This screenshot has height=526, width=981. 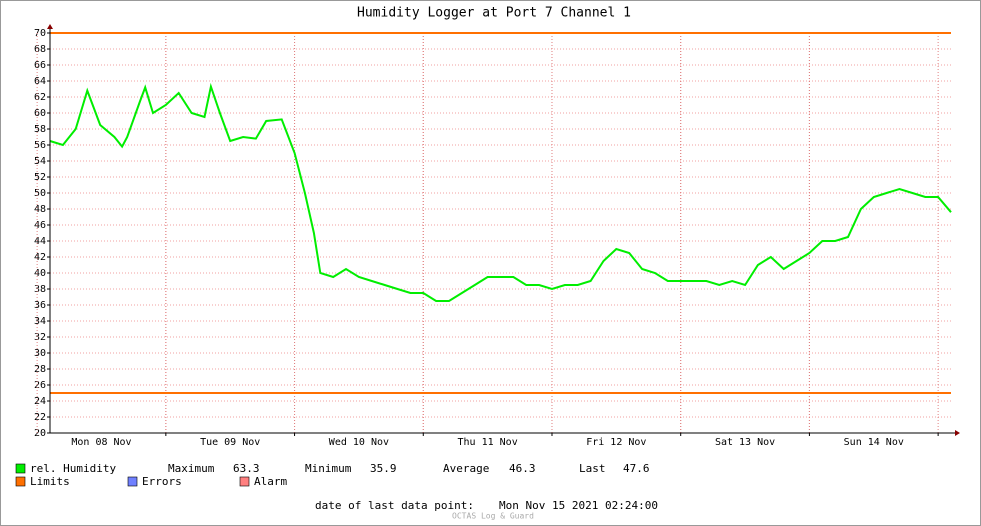 What do you see at coordinates (957, 433) in the screenshot?
I see `x-arrow` at bounding box center [957, 433].